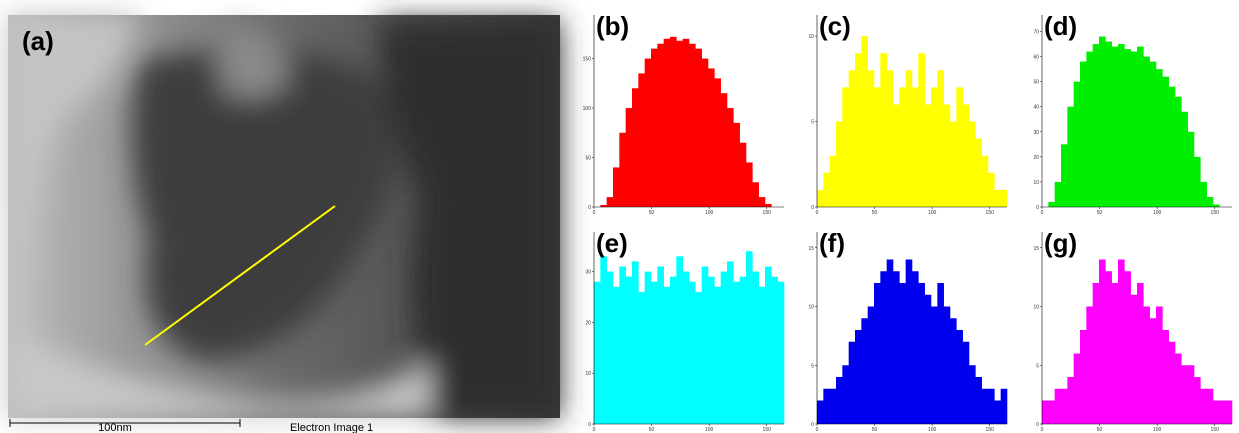  What do you see at coordinates (115, 427) in the screenshot?
I see `scale-label: 100nm` at bounding box center [115, 427].